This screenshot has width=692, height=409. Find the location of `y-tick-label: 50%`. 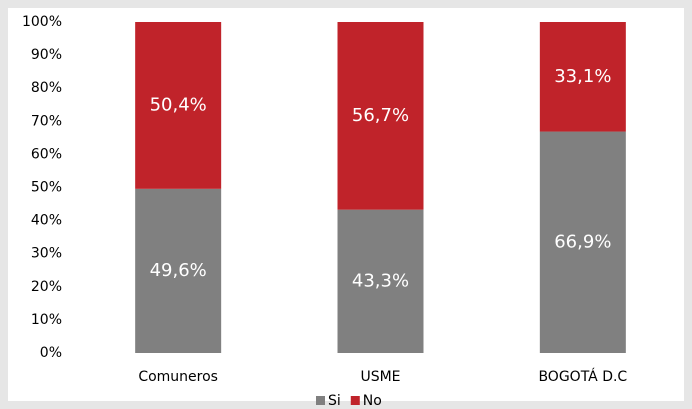

y-tick-label: 50% is located at coordinates (46, 188).